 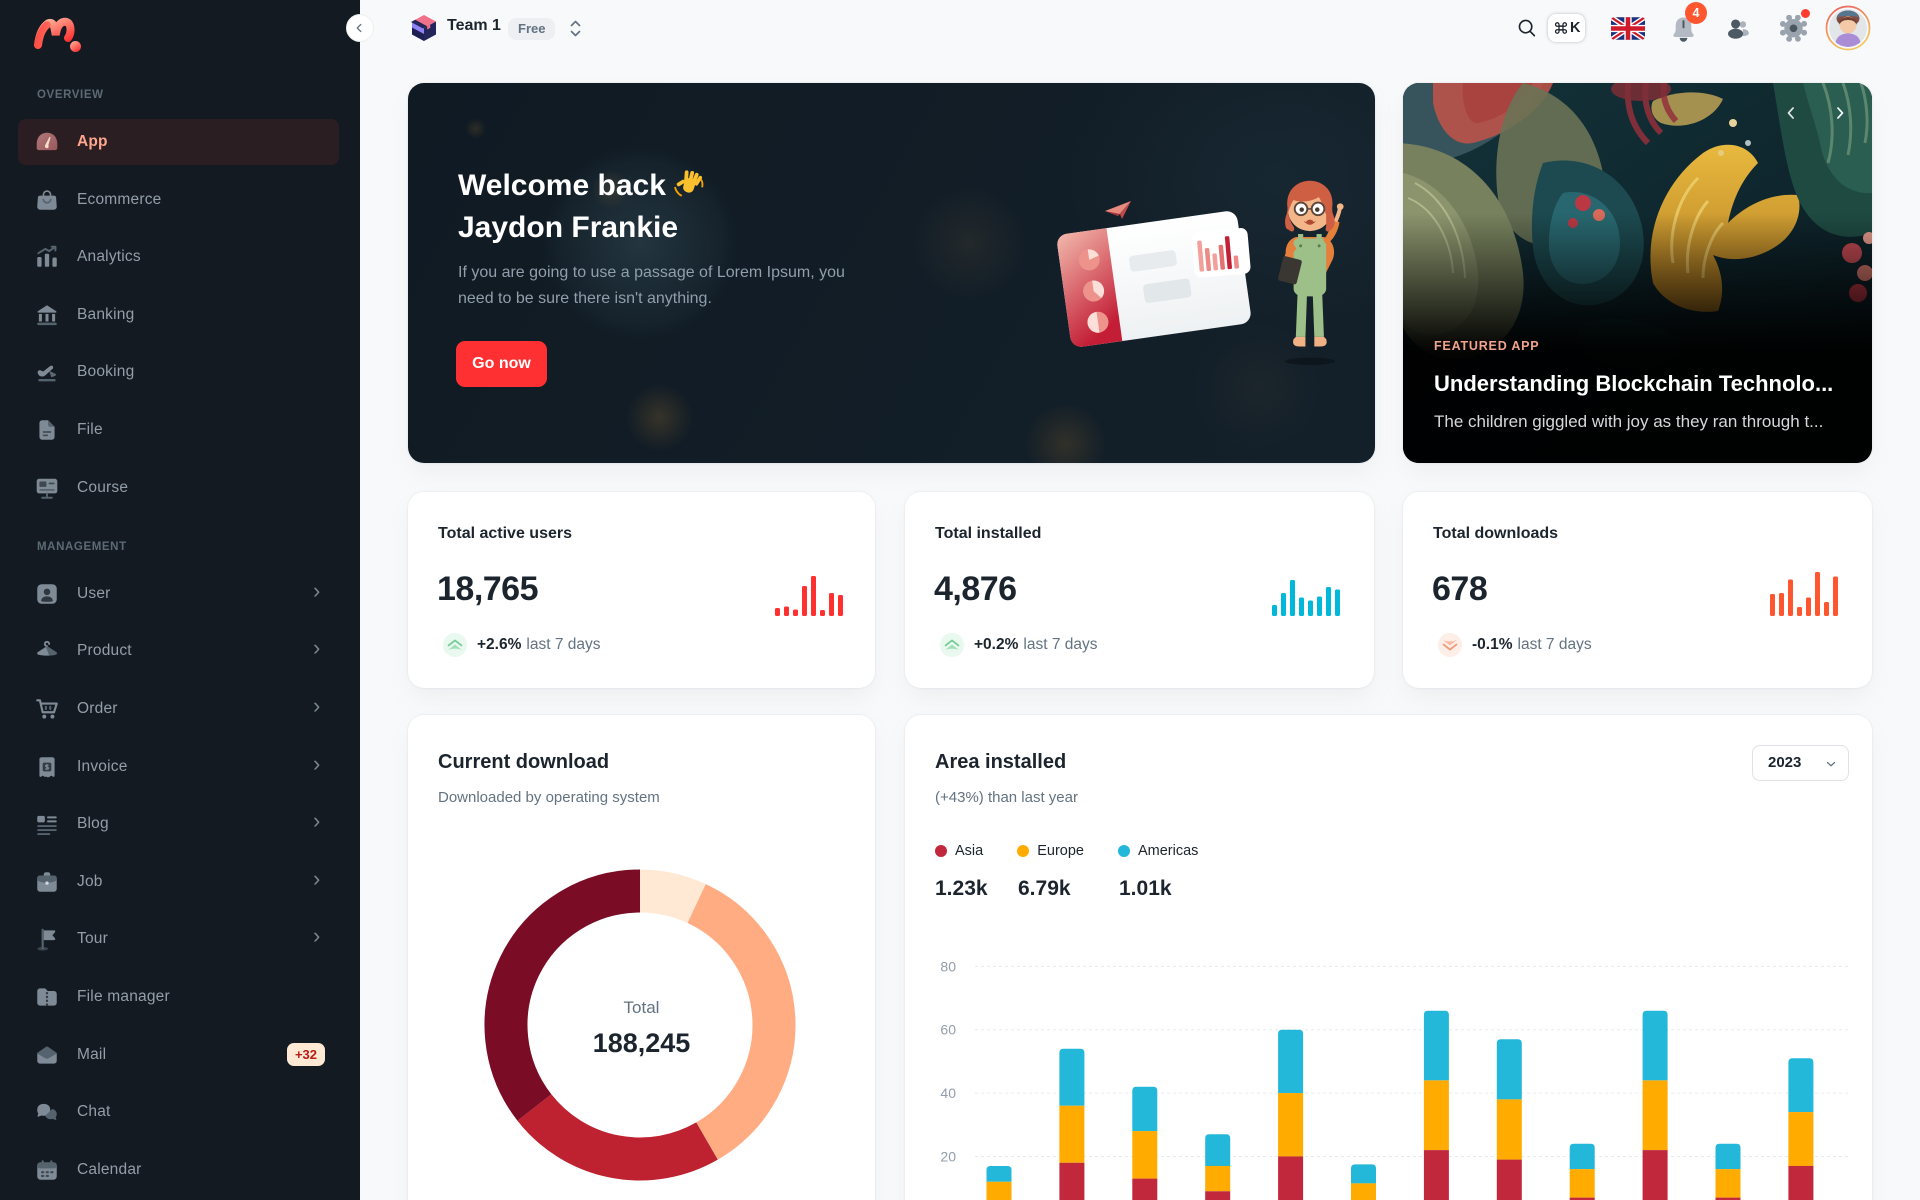 I want to click on svg-text: 20, so click(x=948, y=1156).